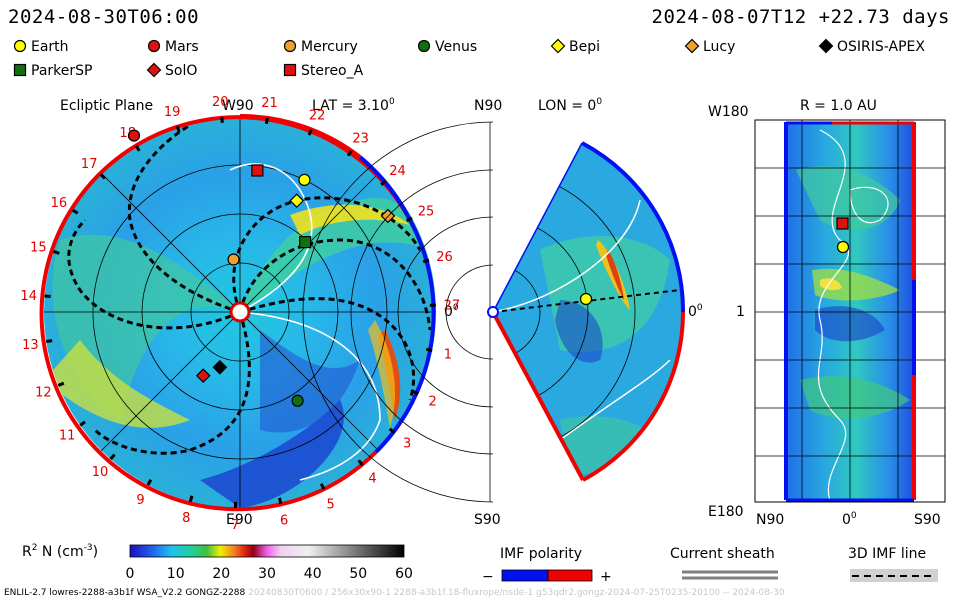 This screenshot has width=960, height=600. I want to click on colorbar-tick-label: 10, so click(176, 574).